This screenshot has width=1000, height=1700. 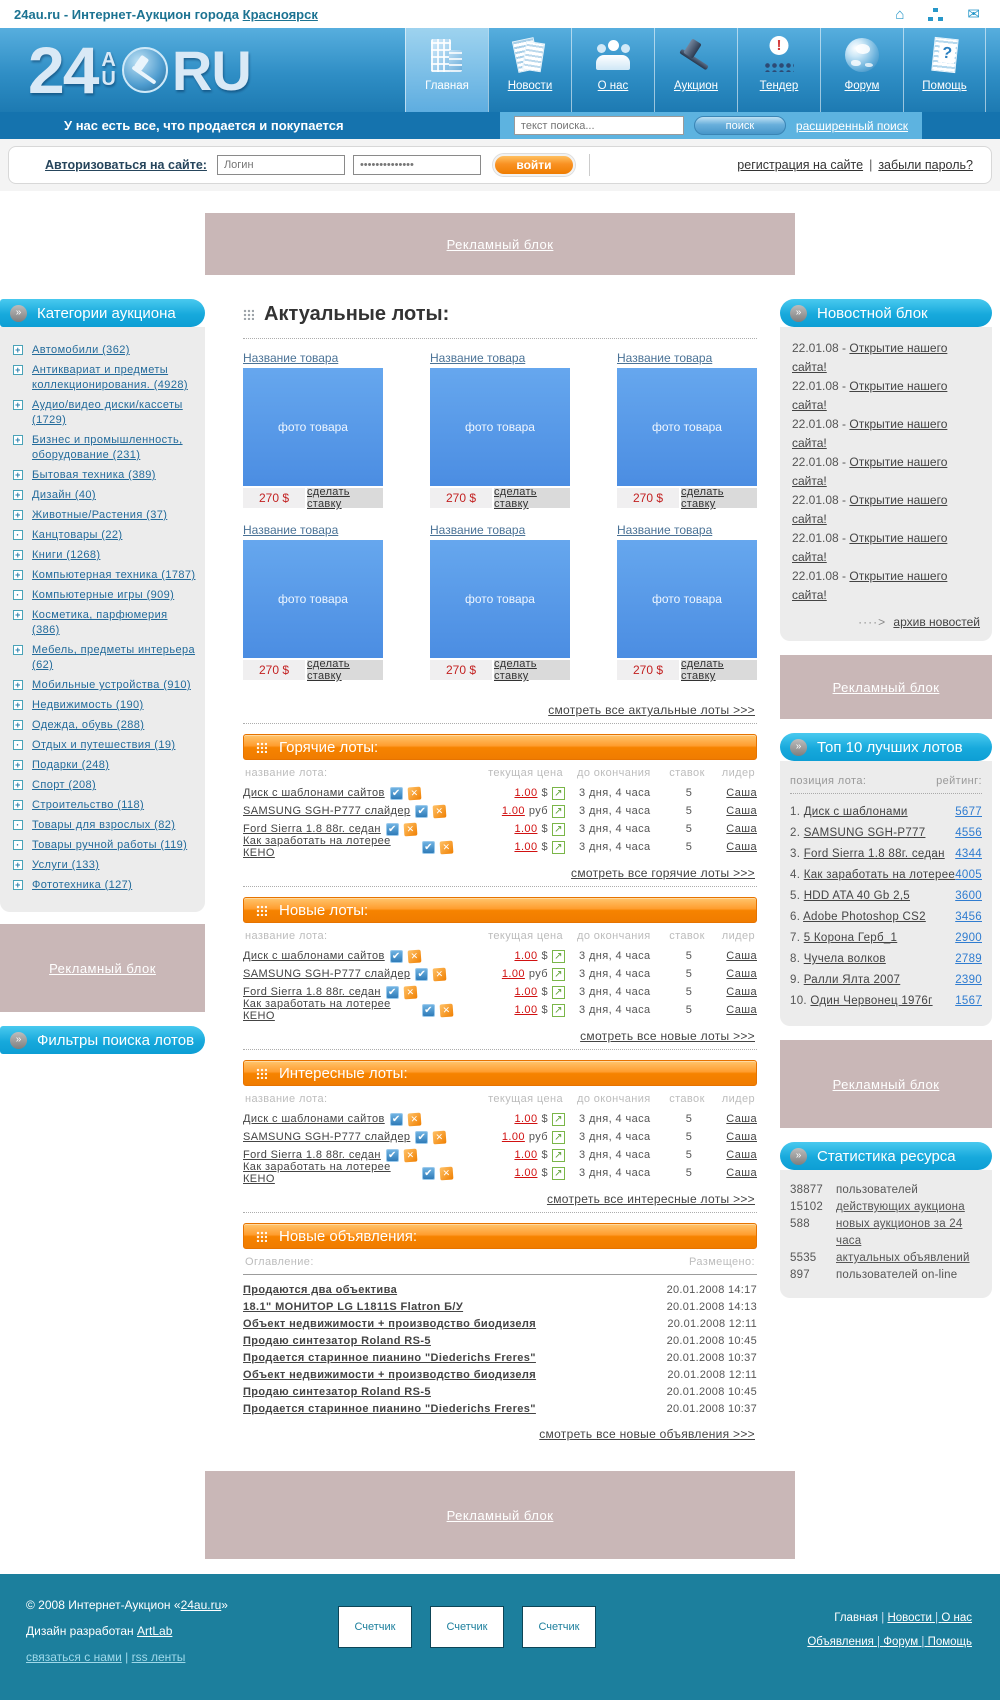 I want to click on category-link: Недвижимость (190), so click(x=88, y=705).